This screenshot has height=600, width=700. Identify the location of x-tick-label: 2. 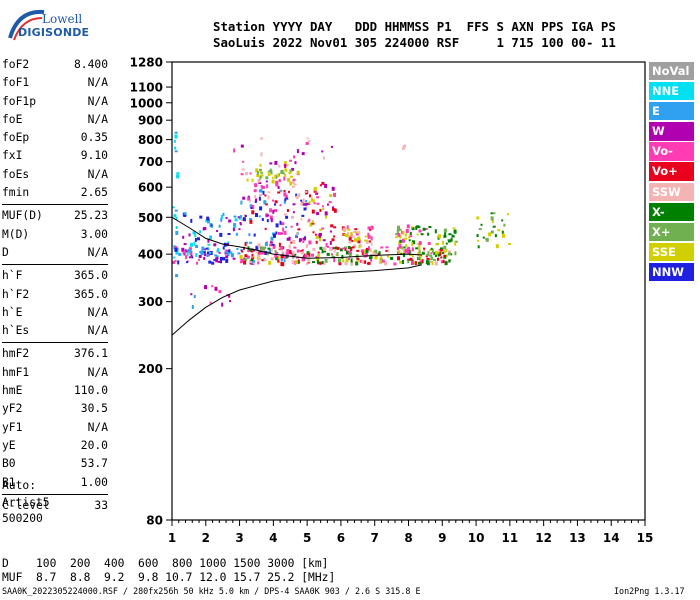
(206, 538).